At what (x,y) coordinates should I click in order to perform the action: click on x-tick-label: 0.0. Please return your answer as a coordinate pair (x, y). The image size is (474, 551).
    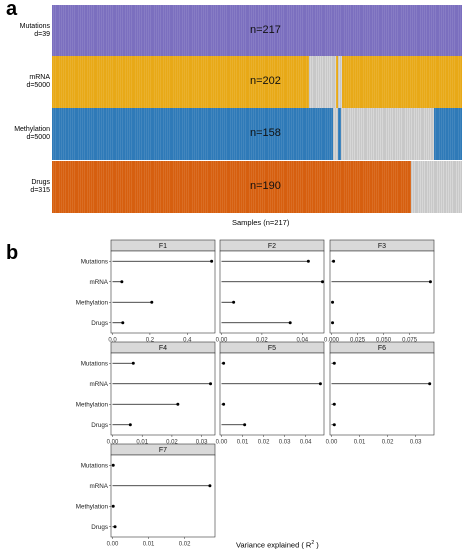
    Looking at the image, I should click on (112, 341).